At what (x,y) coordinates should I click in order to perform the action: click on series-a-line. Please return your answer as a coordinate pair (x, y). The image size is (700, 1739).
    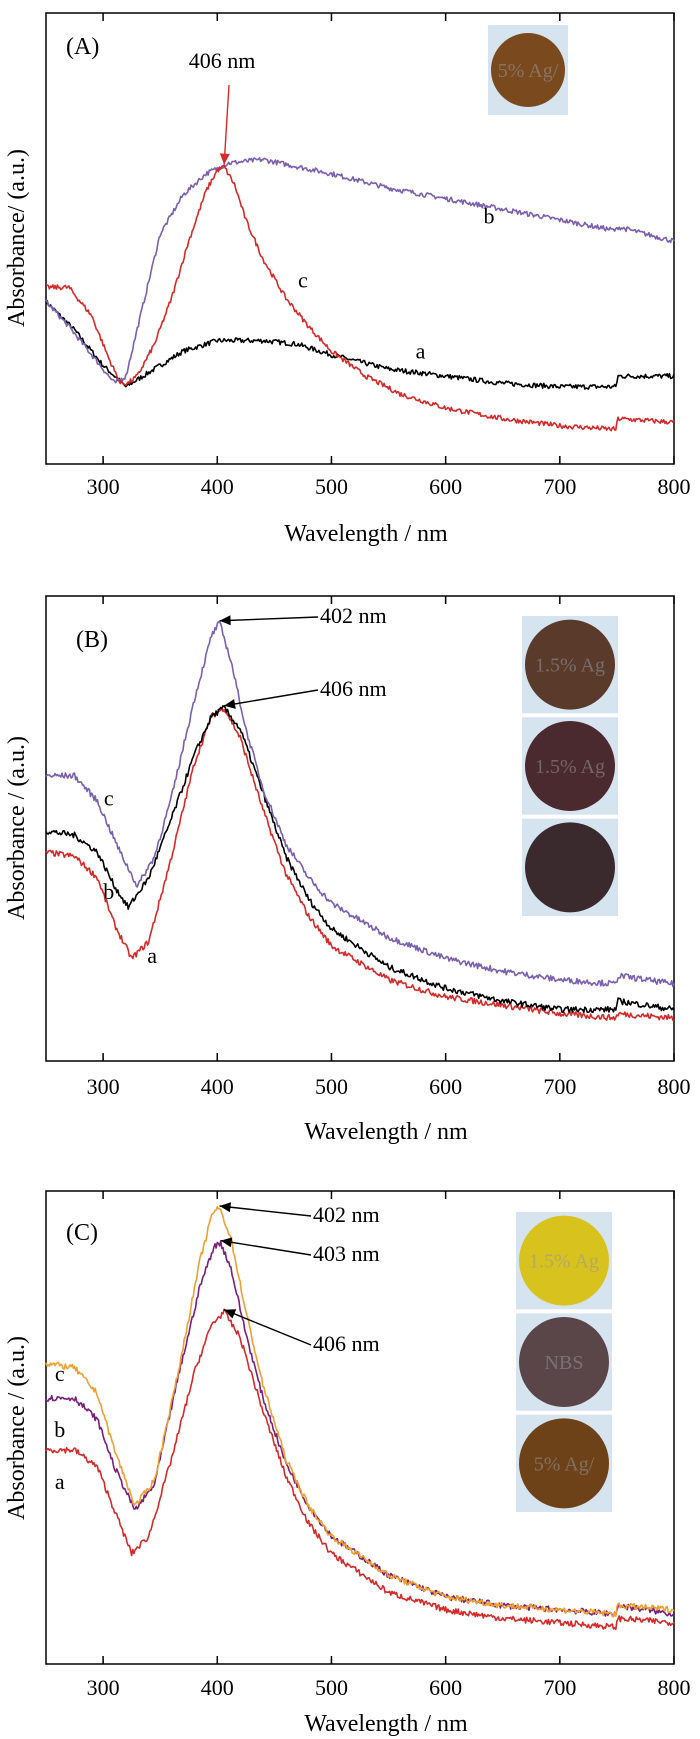
    Looking at the image, I should click on (360, 344).